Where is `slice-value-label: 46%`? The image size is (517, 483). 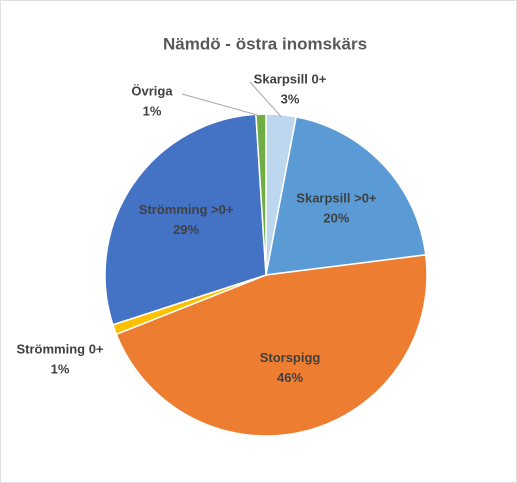 slice-value-label: 46% is located at coordinates (290, 377).